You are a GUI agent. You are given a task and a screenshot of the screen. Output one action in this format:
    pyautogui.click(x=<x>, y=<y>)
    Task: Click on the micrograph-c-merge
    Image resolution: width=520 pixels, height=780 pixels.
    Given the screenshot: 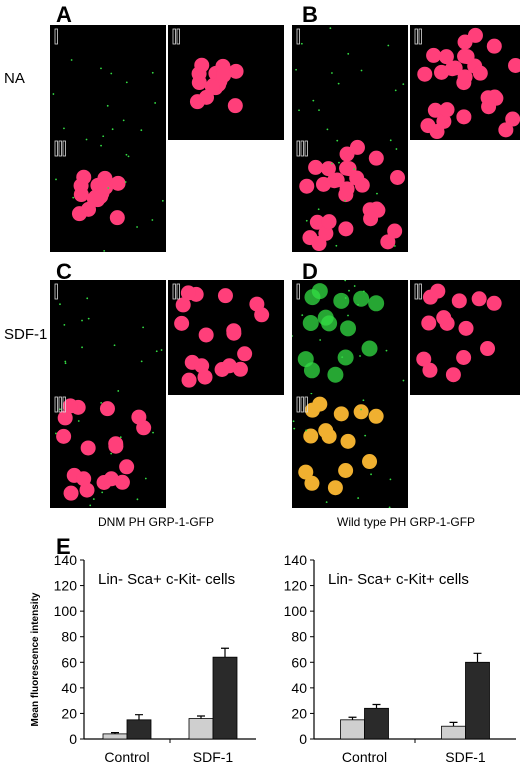 What is the action you would take?
    pyautogui.click(x=108, y=450)
    